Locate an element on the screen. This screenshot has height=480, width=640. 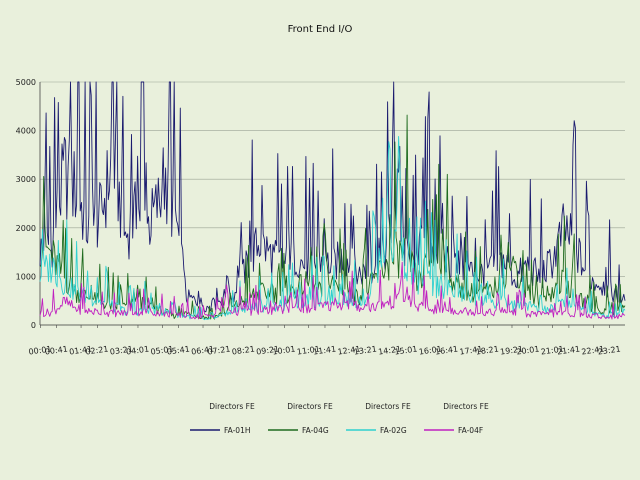
x-tick-label: 15:01 is located at coordinates (406, 350).